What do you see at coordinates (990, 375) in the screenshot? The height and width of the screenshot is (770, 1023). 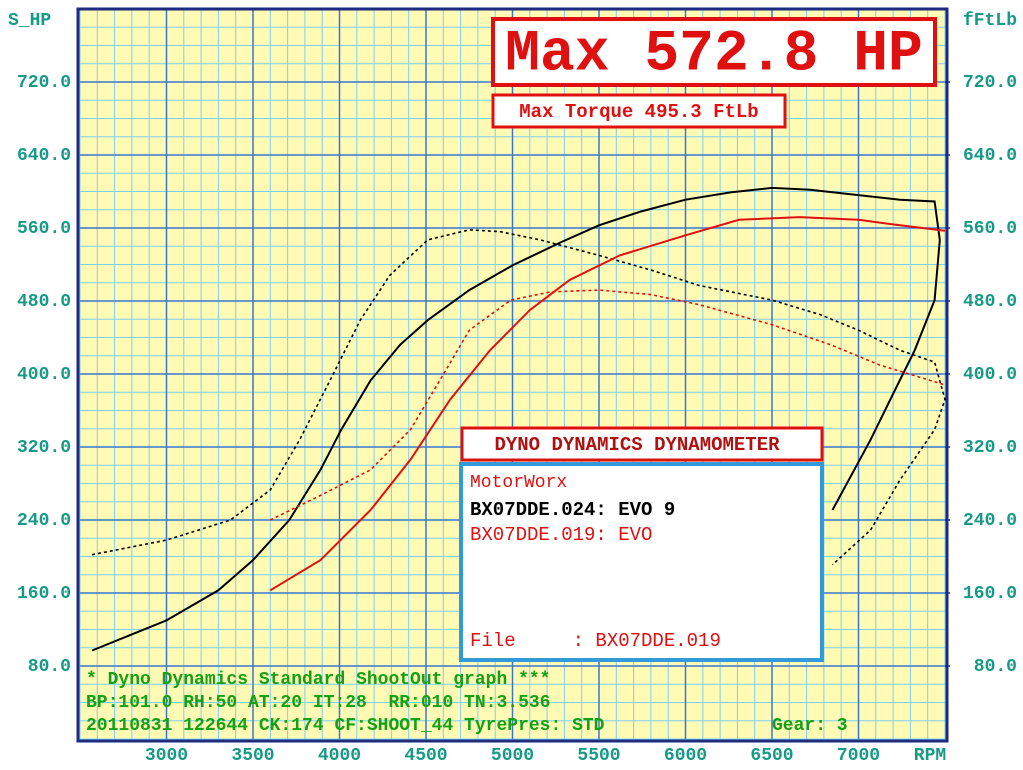 I see `y2-tick-label: 400.0` at bounding box center [990, 375].